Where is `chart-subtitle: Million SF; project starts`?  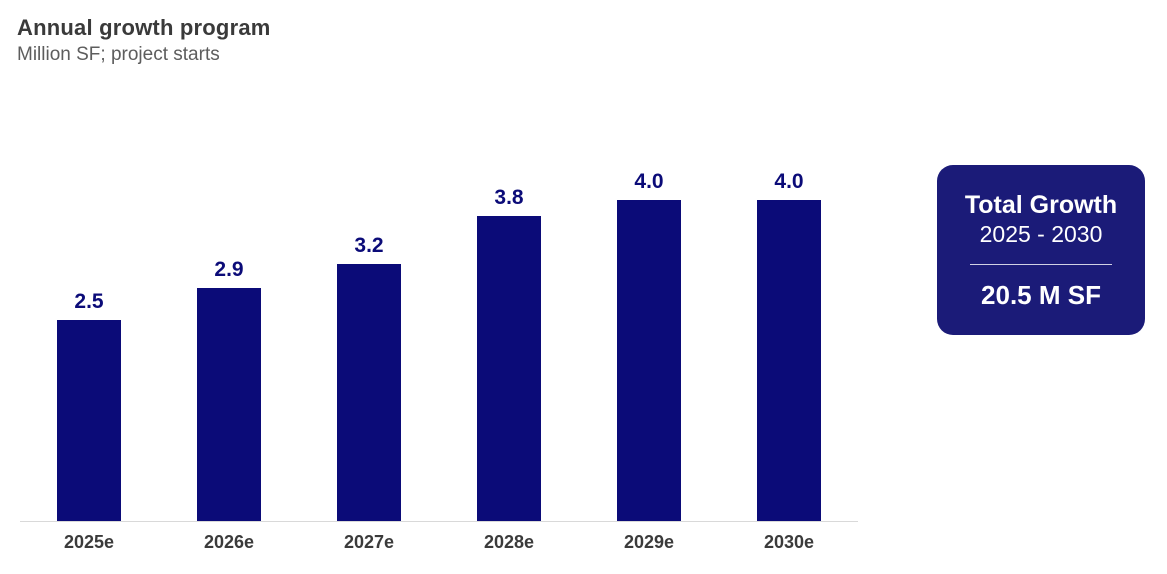
chart-subtitle: Million SF; project starts is located at coordinates (118, 54).